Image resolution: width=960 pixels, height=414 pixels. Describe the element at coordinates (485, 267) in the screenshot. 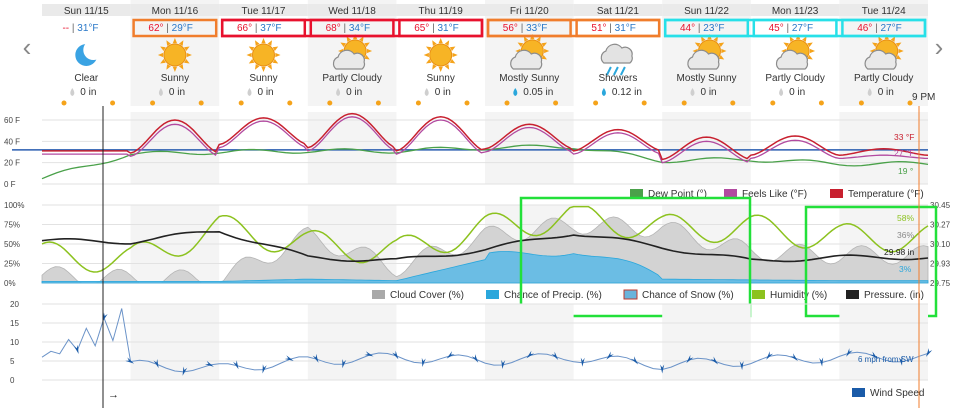

I see `precip-area` at that location.